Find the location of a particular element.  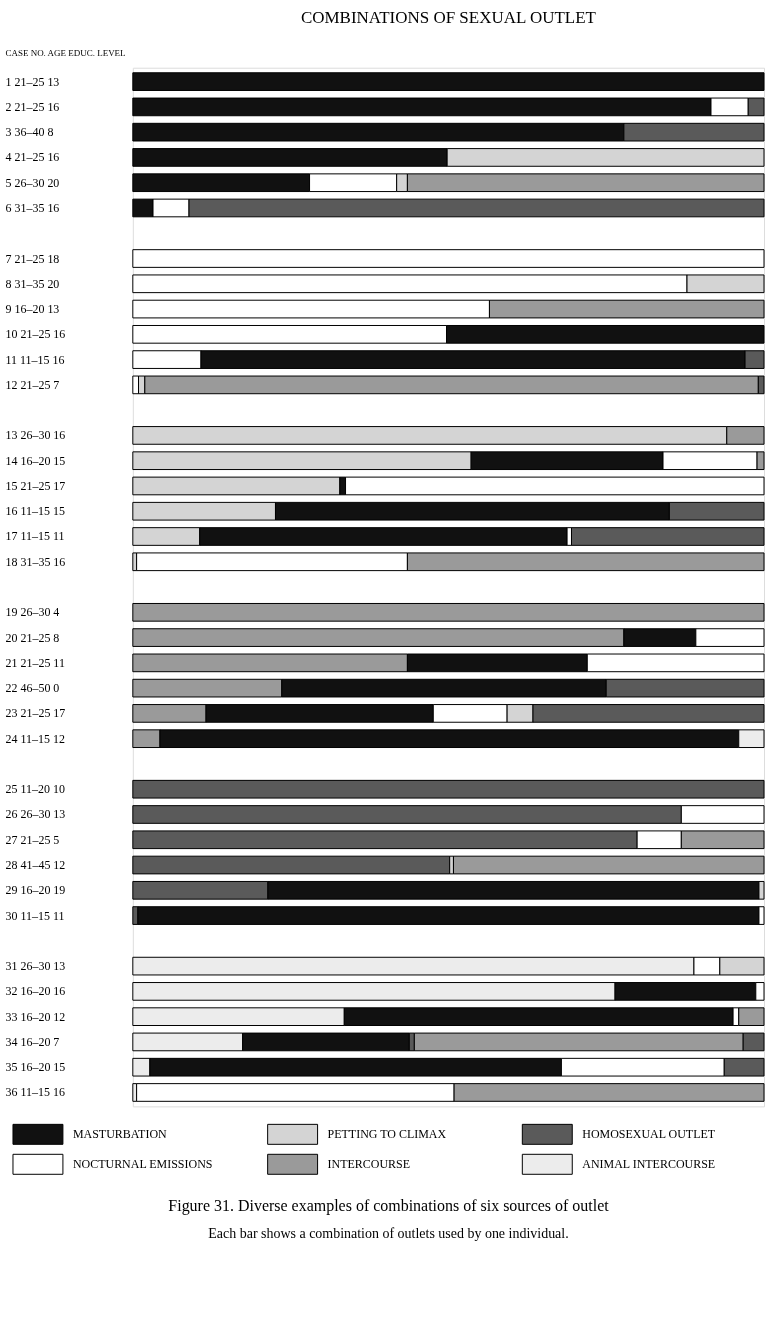

legend-label: NOCTURNAL EMISSIONS is located at coordinates (142, 1164).